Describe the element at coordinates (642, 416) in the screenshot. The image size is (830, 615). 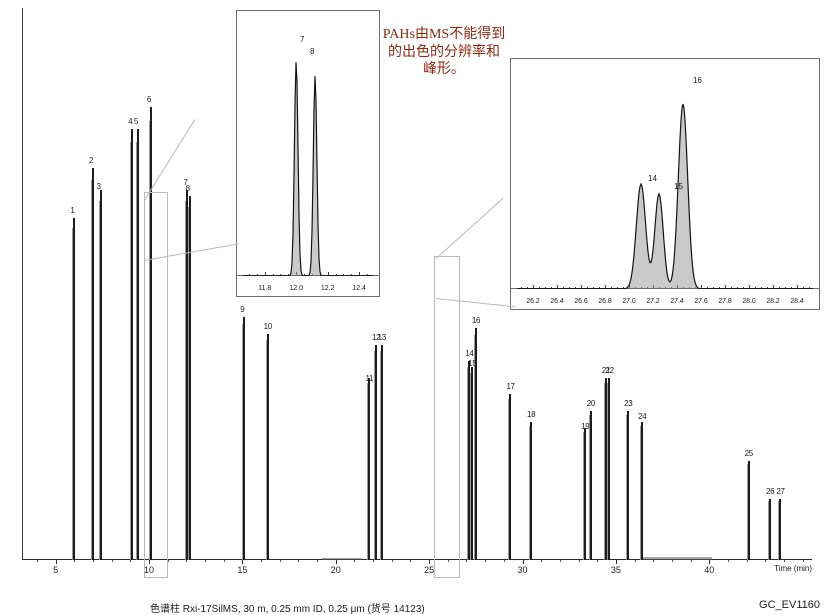
I see `peak-label-24: 24` at that location.